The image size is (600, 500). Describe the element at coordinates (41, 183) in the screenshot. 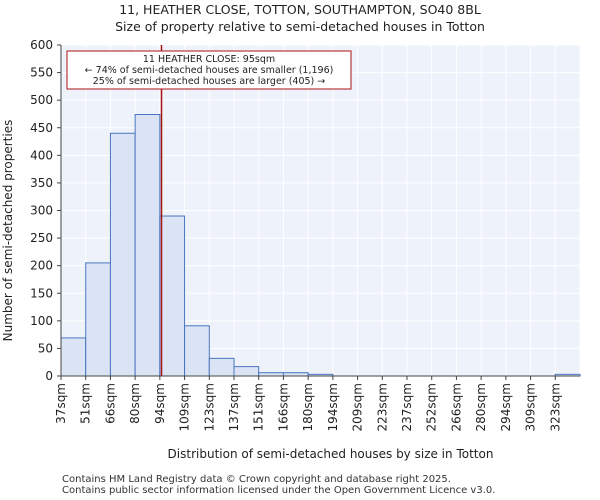

I see `y-tick-label: 350` at that location.